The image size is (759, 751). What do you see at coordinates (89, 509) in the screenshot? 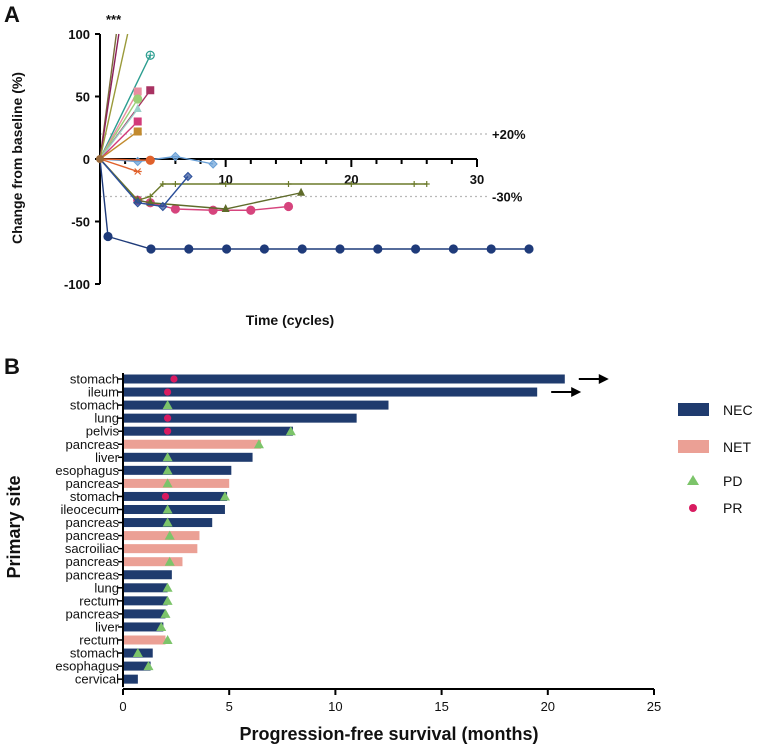
I see `site-label: ileocecum` at bounding box center [89, 509].